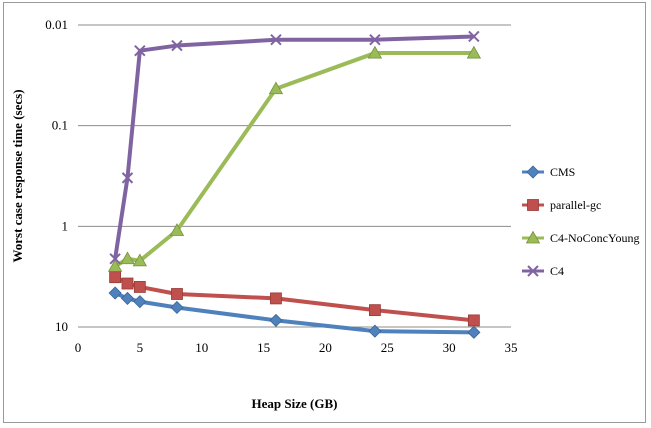 Image resolution: width=651 pixels, height=428 pixels. I want to click on x-tick-label: 35, so click(511, 347).